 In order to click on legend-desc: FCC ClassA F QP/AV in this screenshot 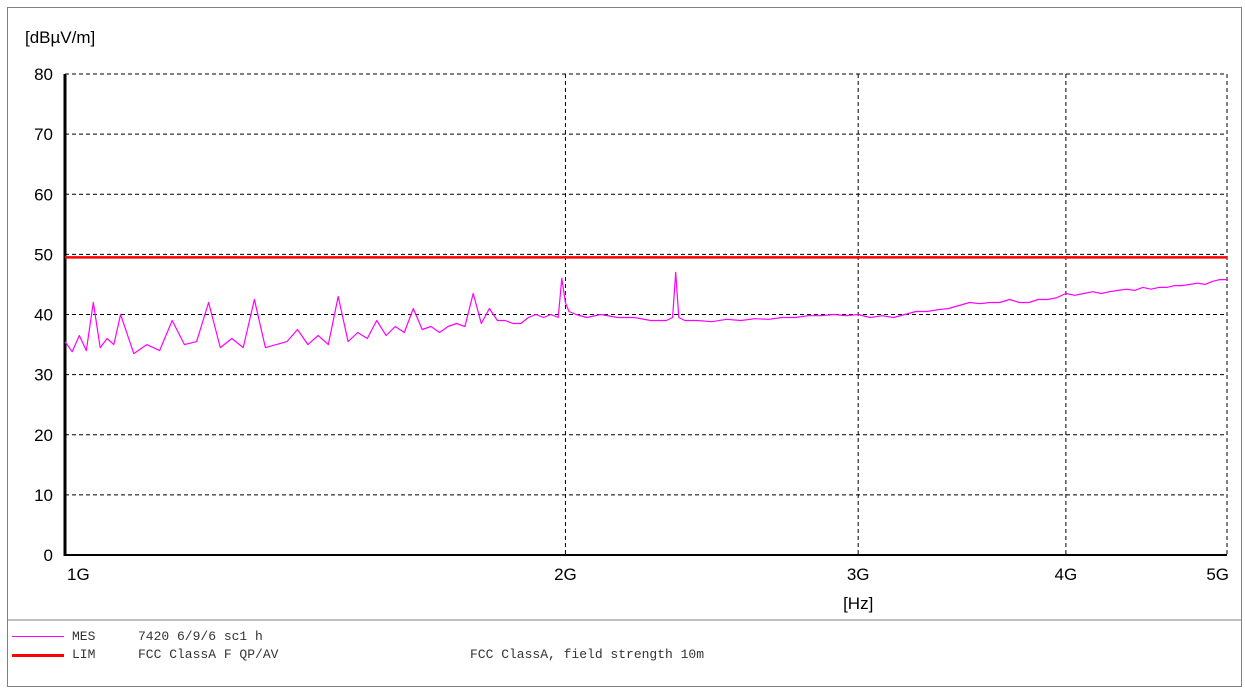, I will do `click(208, 654)`.